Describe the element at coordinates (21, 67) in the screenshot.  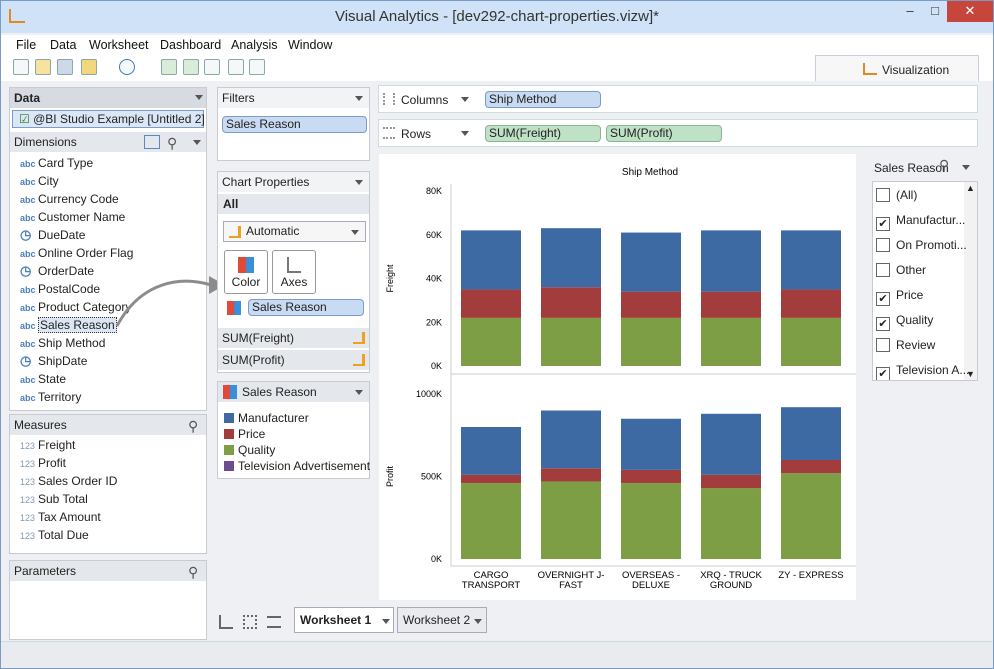
I see `new-icon` at that location.